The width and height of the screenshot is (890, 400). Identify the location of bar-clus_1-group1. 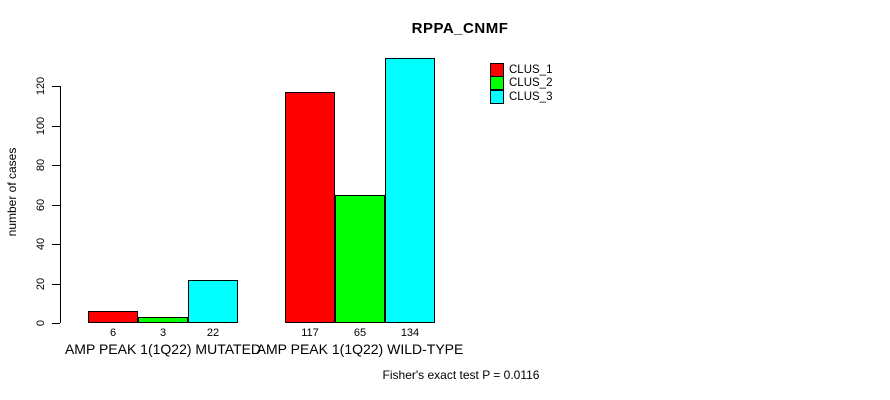
(113, 317).